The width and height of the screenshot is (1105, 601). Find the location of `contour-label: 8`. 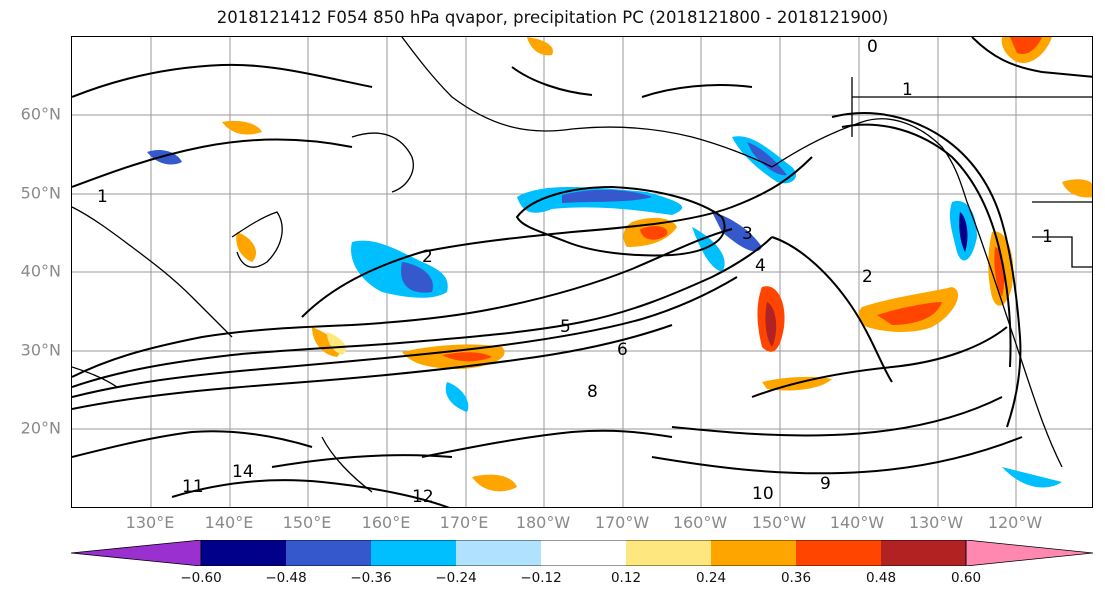

contour-label: 8 is located at coordinates (592, 392).